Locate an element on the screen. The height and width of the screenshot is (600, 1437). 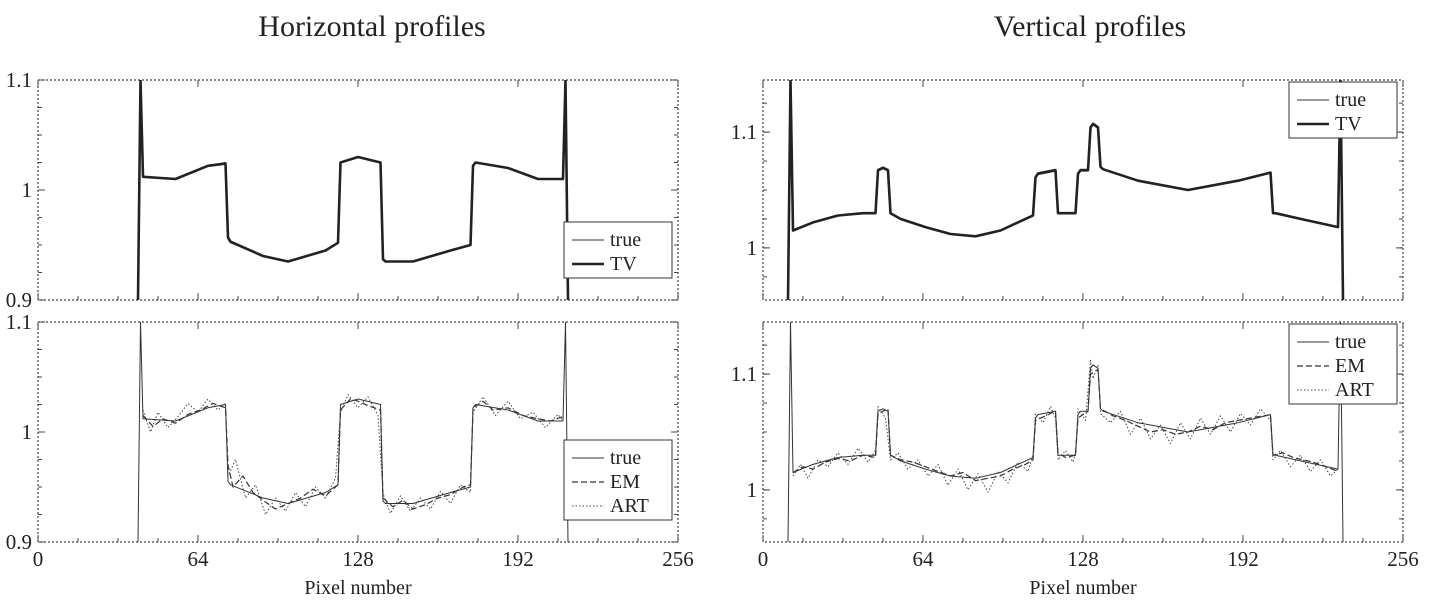
vertical-profiles-title: Vertical profiles is located at coordinates (1090, 26).